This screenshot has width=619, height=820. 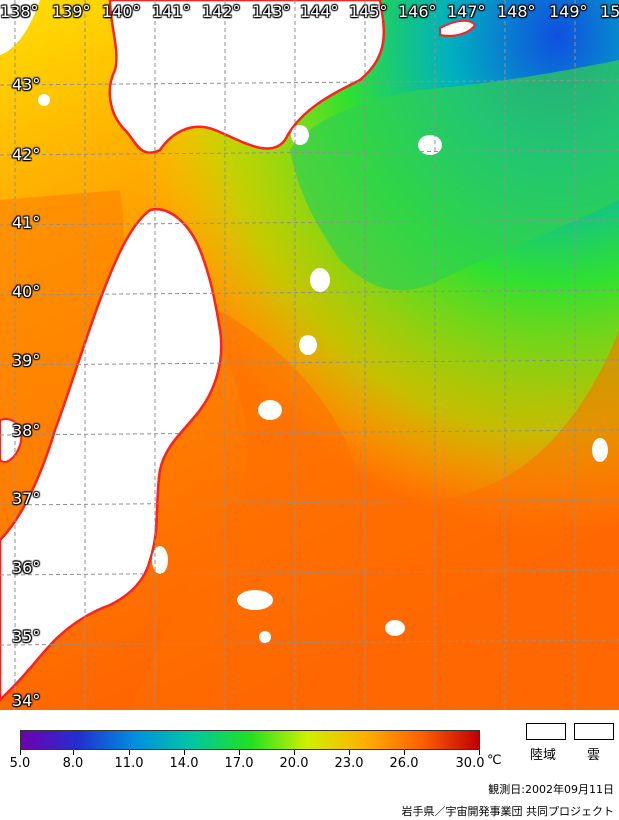 What do you see at coordinates (454, 175) in the screenshot?
I see `oyashio-cold-current` at bounding box center [454, 175].